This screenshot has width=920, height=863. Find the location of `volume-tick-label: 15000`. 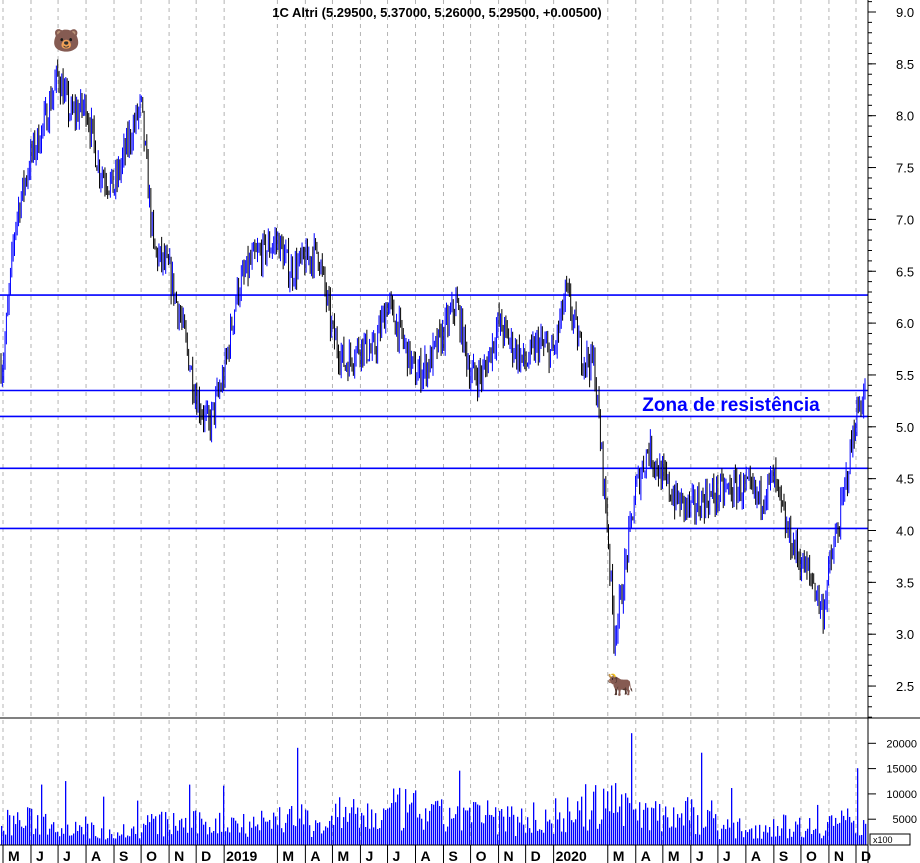

volume-tick-label: 15000 is located at coordinates (901, 770).